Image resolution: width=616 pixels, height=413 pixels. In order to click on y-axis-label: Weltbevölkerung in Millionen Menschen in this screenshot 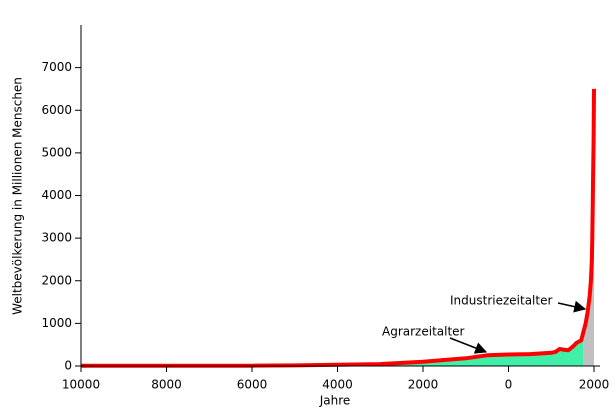, I will do `click(18, 196)`.